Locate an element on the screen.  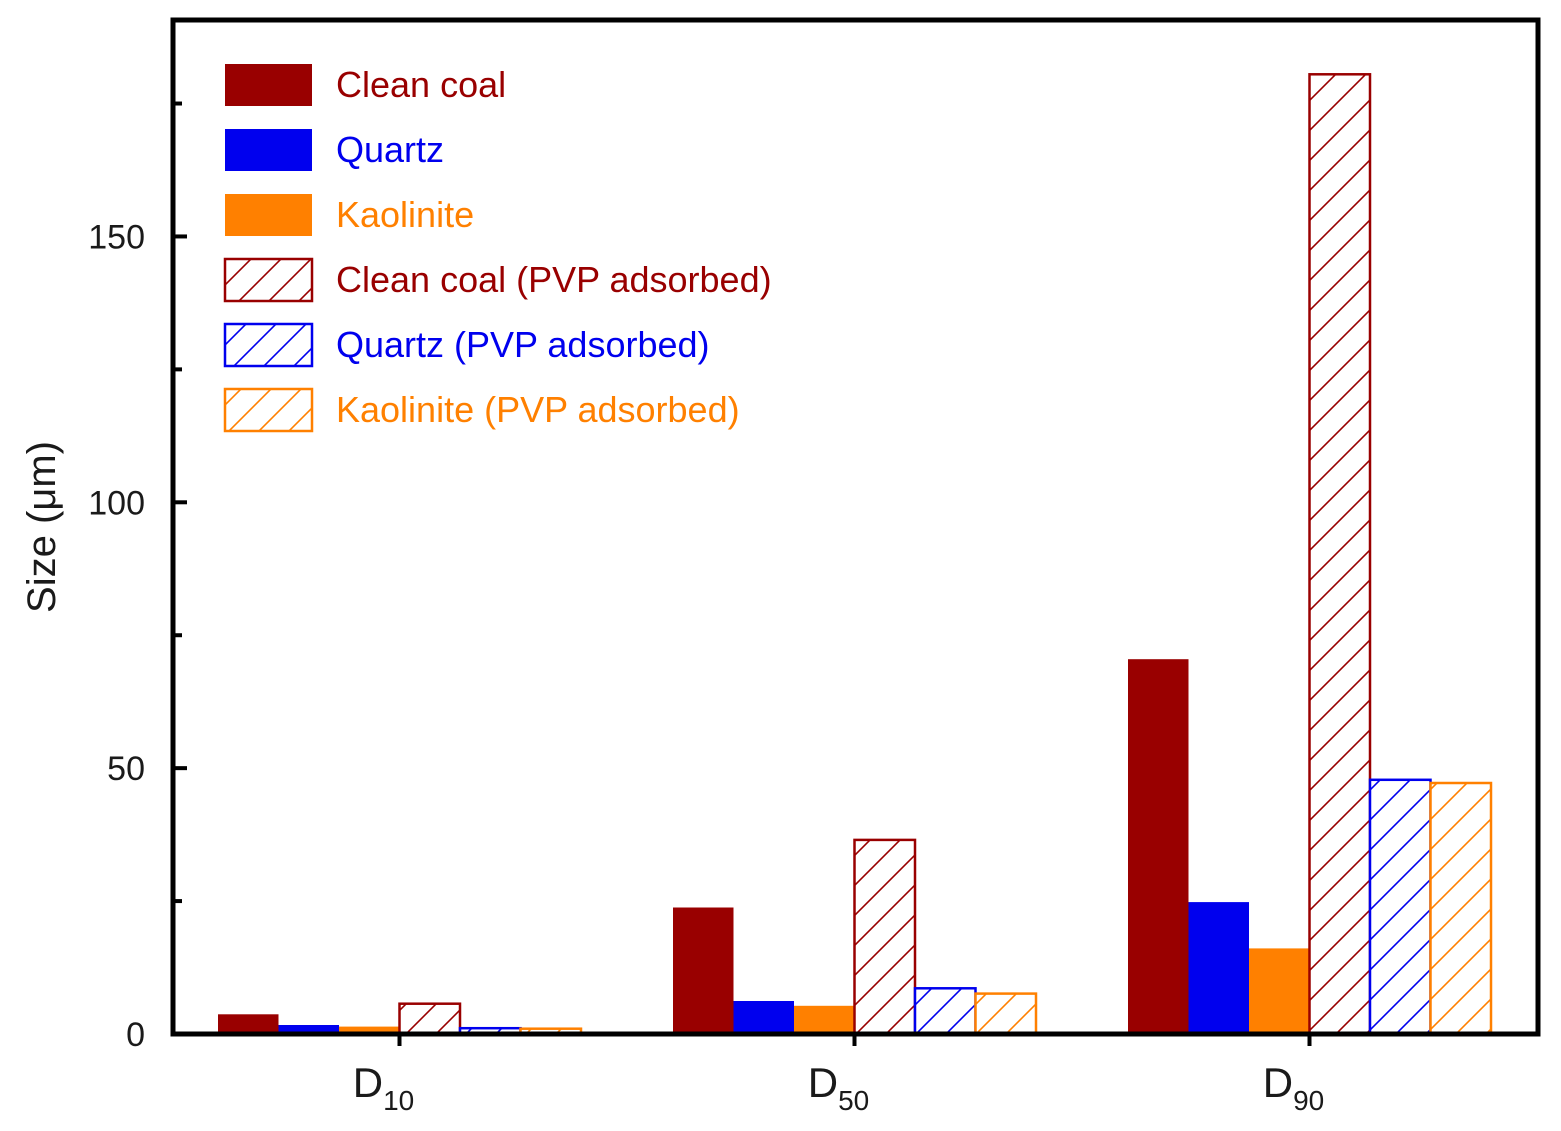
bar-quartz-d50 is located at coordinates (763, 1017).